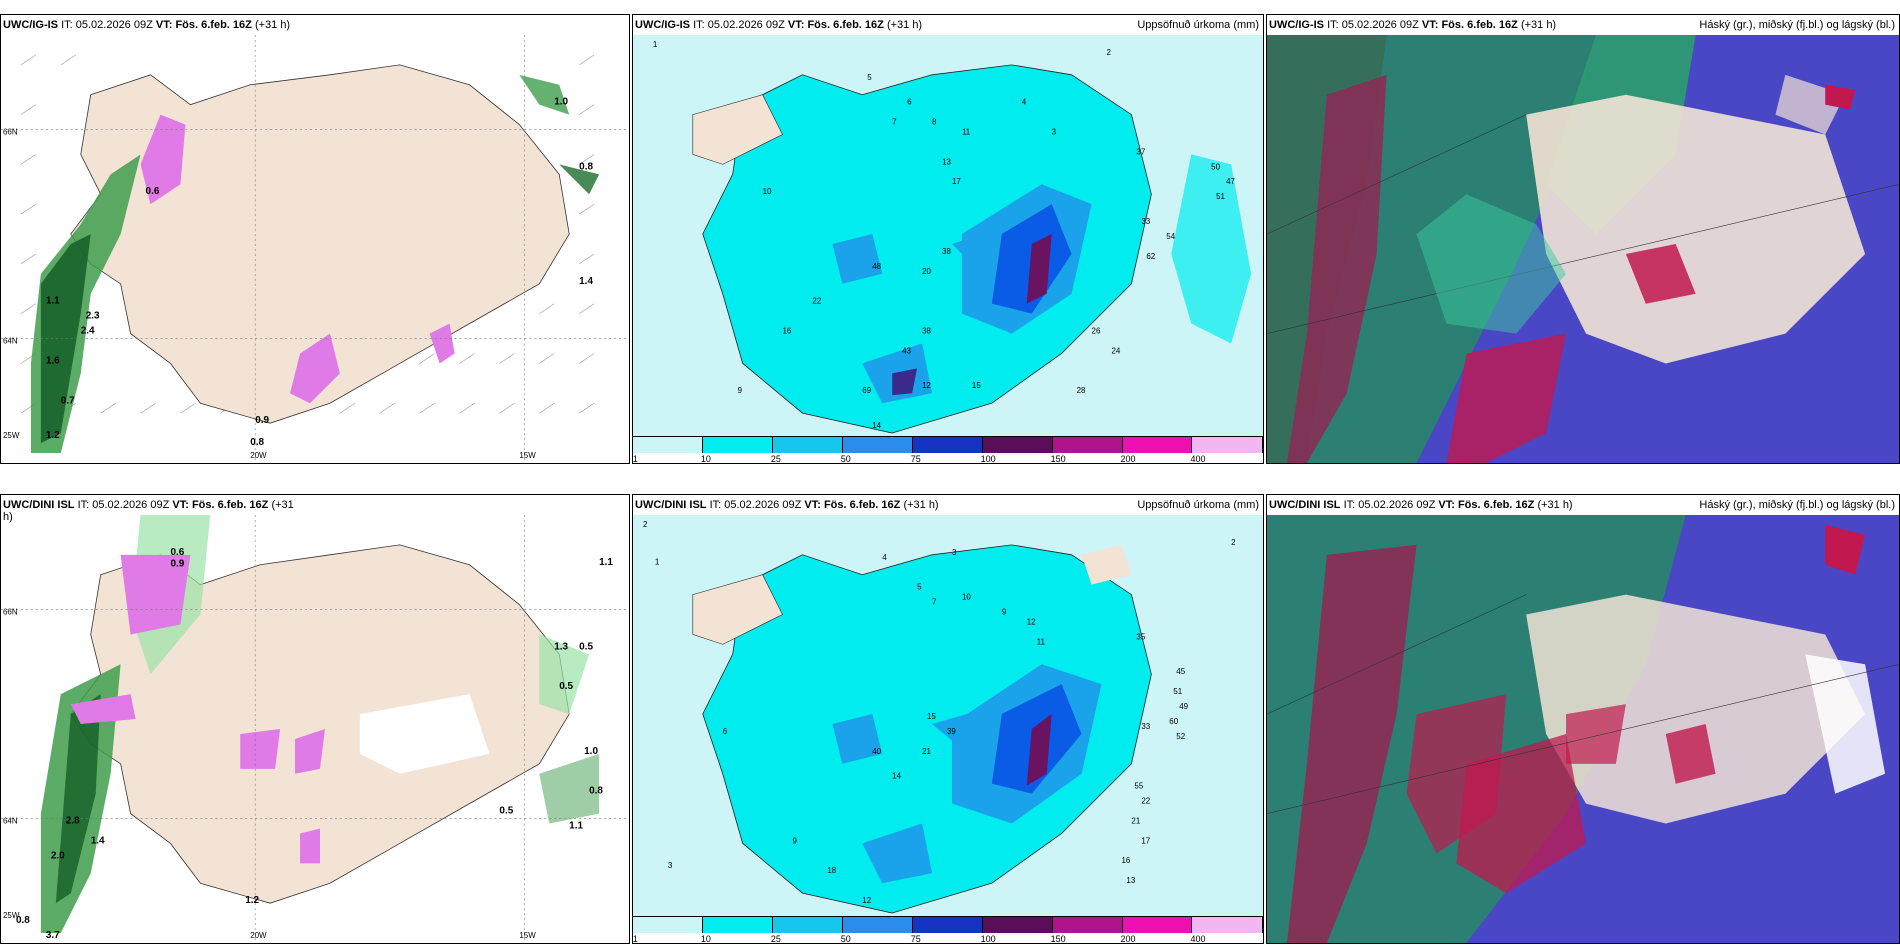 Image resolution: width=1900 pixels, height=950 pixels. Describe the element at coordinates (1058, 459) in the screenshot. I see `colorbar-tick: 150` at that location.